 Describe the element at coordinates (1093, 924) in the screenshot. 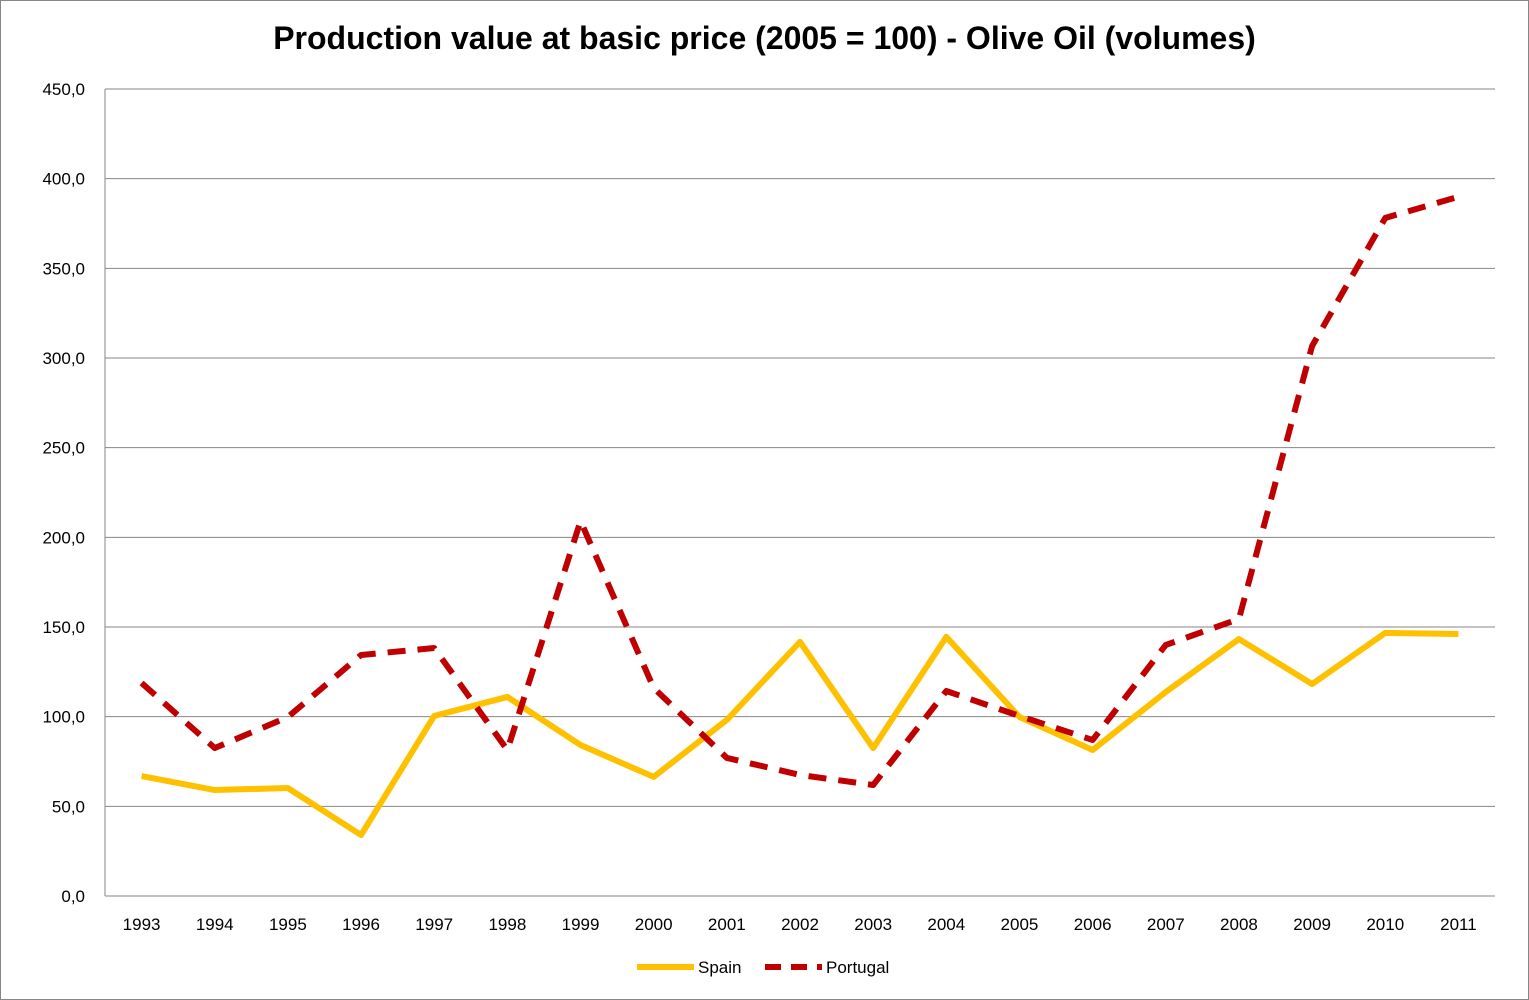

I see `x-tick-label: 2006` at that location.